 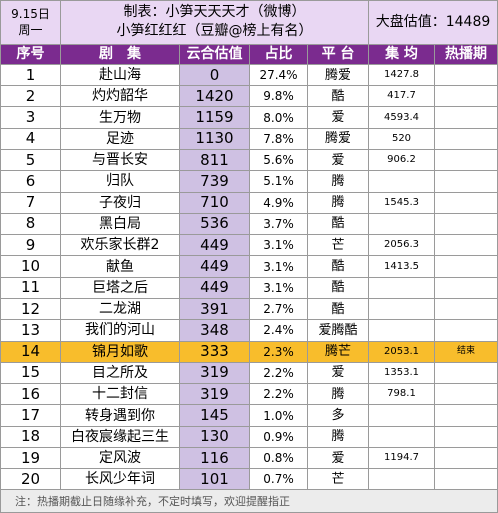 What do you see at coordinates (30, 394) in the screenshot?
I see `rank-cell: 16` at bounding box center [30, 394].